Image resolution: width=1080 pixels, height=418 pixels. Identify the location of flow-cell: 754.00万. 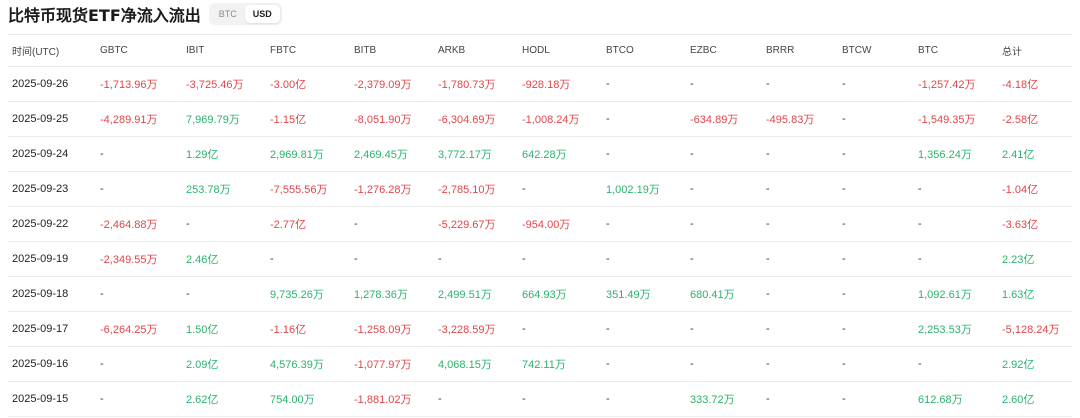
(308, 399).